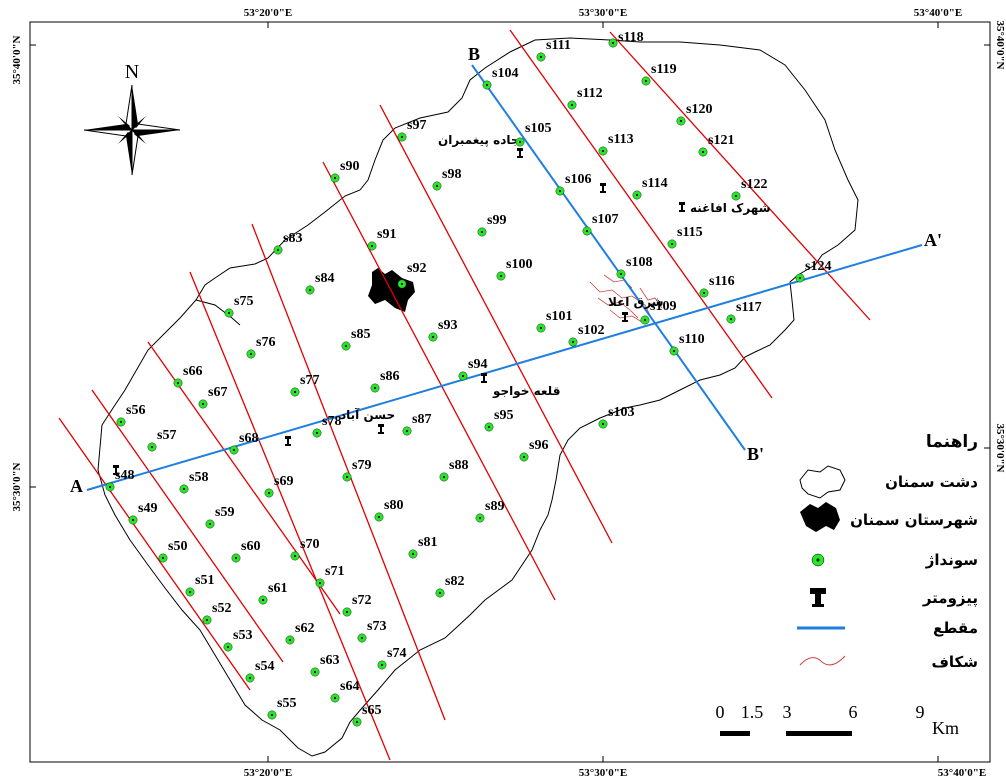  What do you see at coordinates (204, 580) in the screenshot?
I see `sounding-label-s51: s51` at bounding box center [204, 580].